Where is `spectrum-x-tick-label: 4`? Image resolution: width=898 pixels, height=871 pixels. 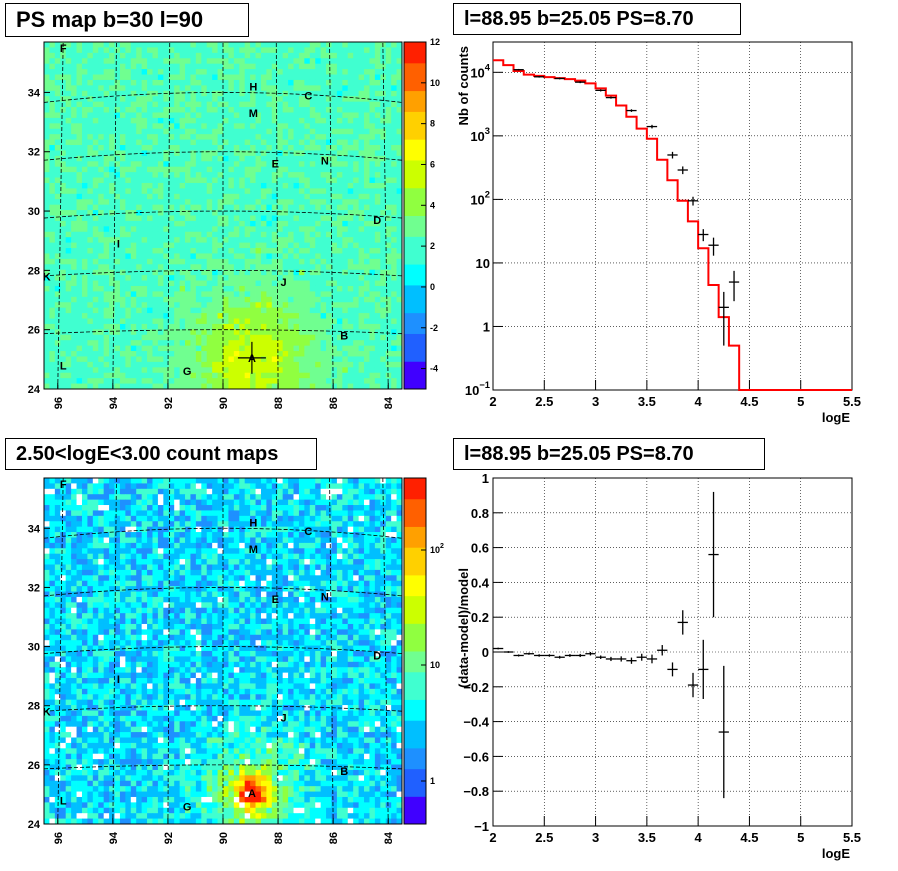 spectrum-x-tick-label: 4 is located at coordinates (699, 401).